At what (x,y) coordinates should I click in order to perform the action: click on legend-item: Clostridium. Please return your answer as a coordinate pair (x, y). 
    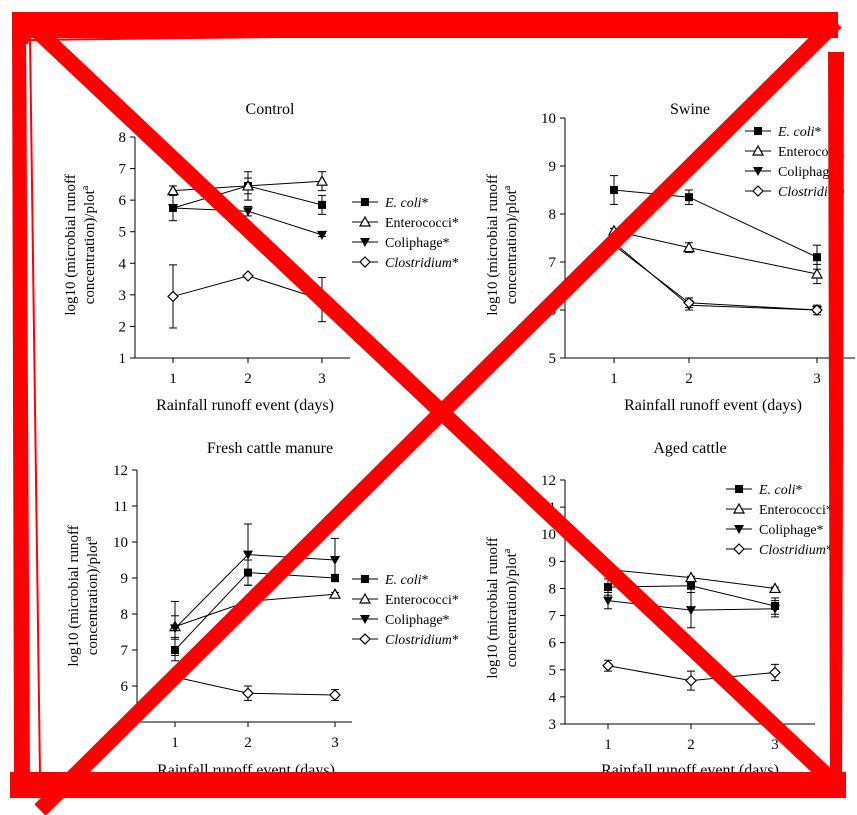
    Looking at the image, I should click on (795, 192).